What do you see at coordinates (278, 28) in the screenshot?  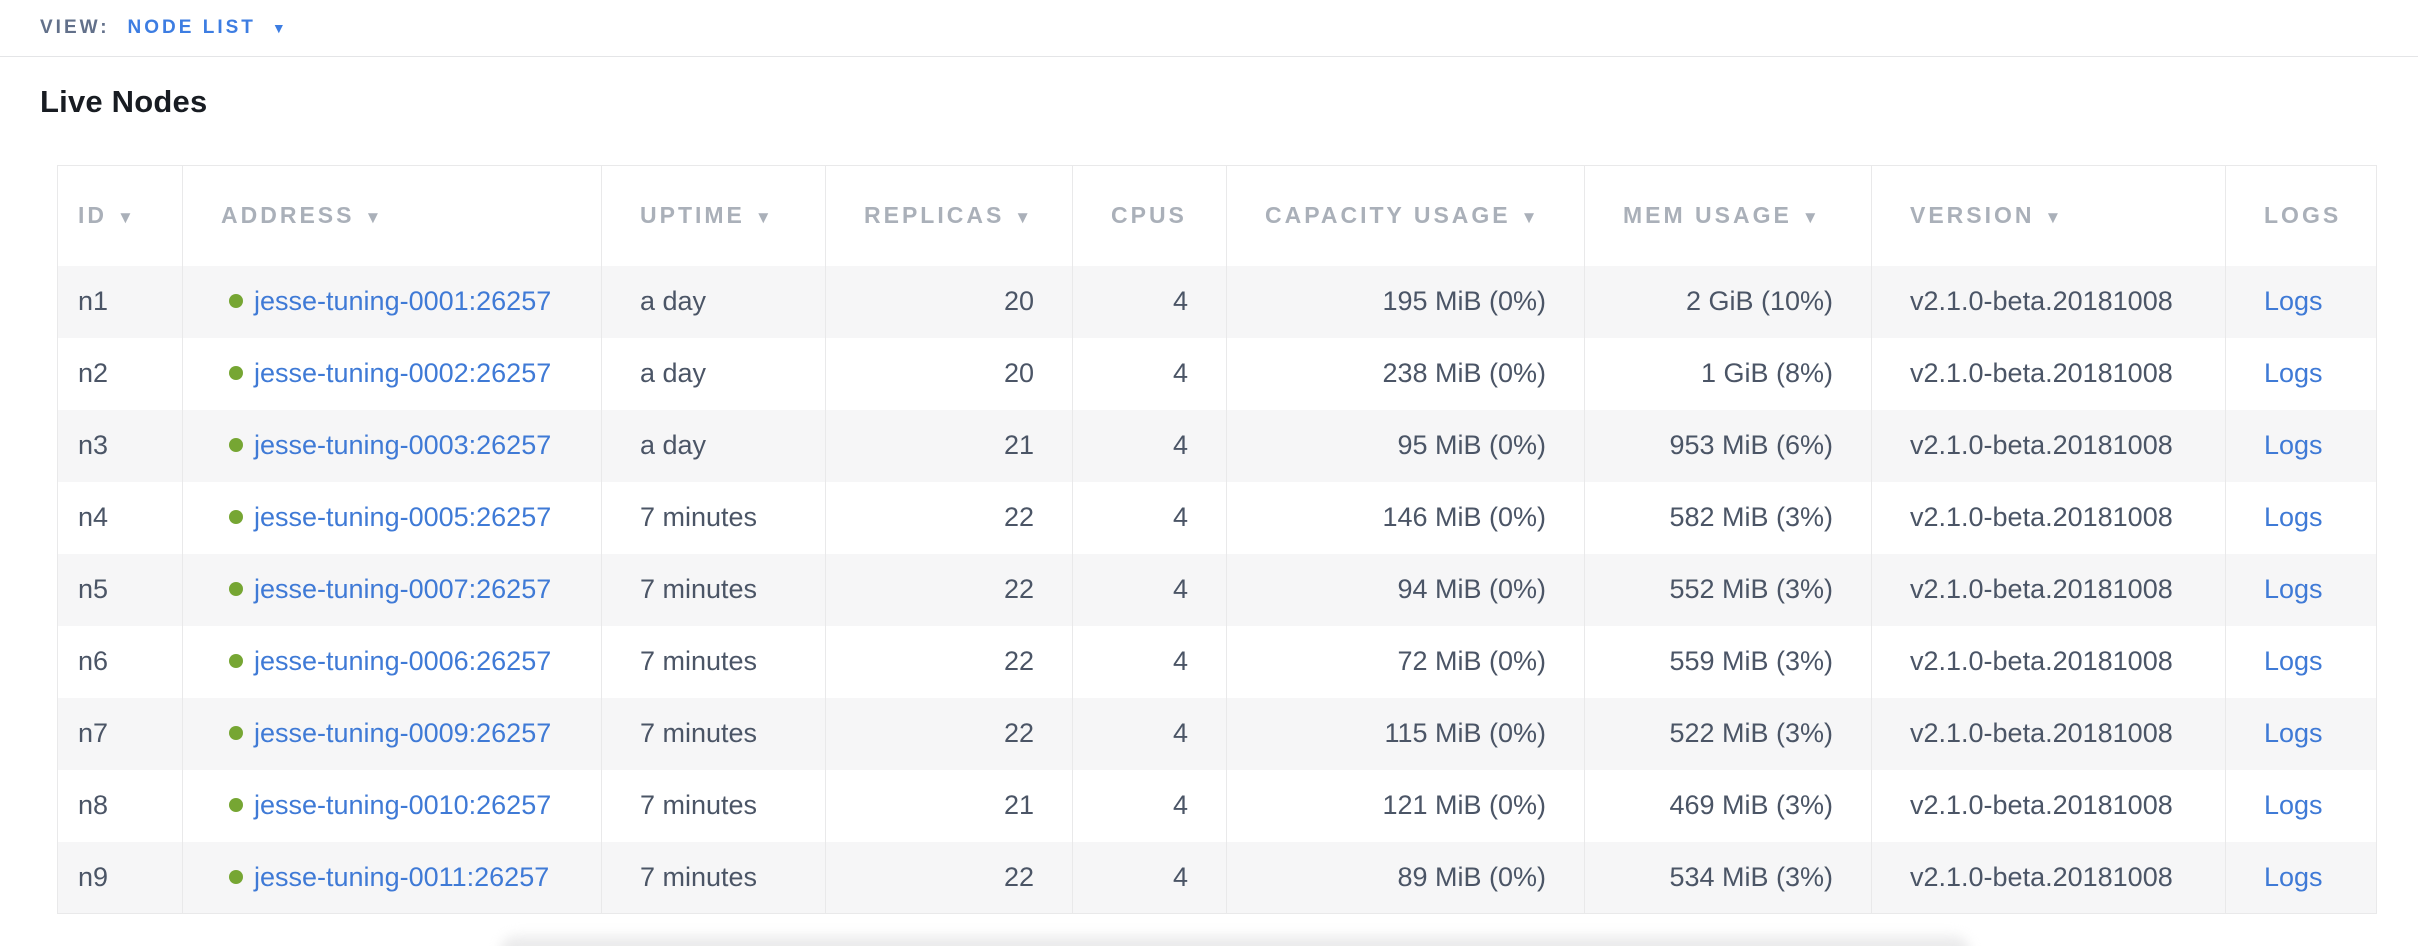 I see `caret-down-icon: ▼` at bounding box center [278, 28].